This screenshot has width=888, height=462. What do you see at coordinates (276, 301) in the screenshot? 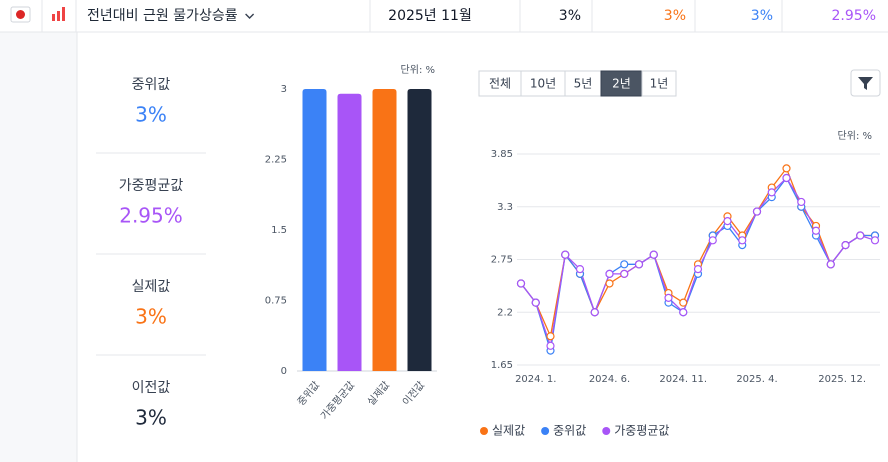
I see `y-tick-label: 0.75` at bounding box center [276, 301].